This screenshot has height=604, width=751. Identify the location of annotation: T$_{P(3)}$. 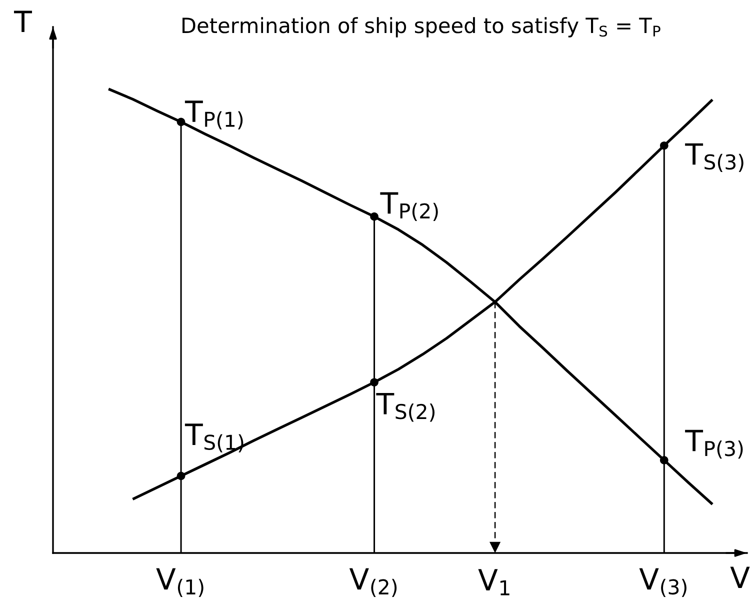
(714, 444).